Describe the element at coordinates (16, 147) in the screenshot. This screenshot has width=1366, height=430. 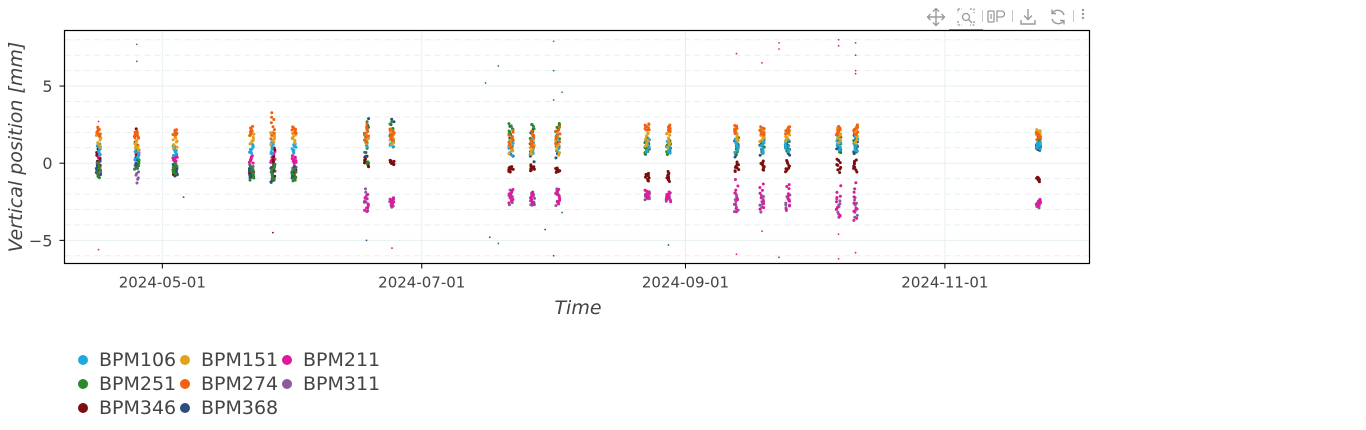
I see `y-axis-title: Vertical position [mm]` at that location.